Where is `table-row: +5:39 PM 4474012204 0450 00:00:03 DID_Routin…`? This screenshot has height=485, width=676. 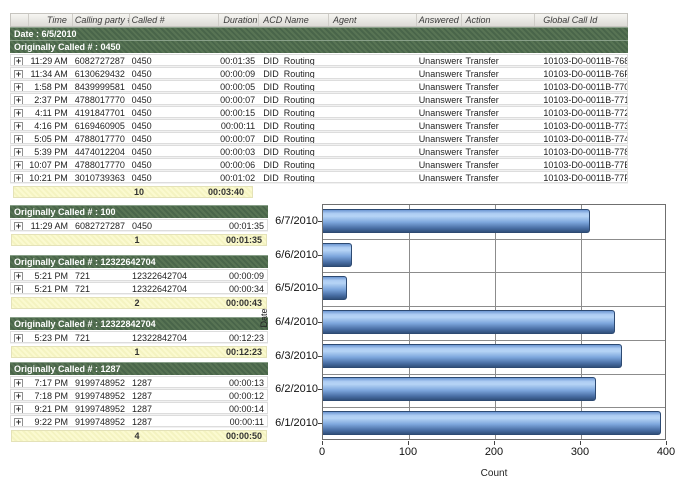
table-row: +5:39 PM 4474012204 0450 00:00:03 DID_Routin… is located at coordinates (319, 151).